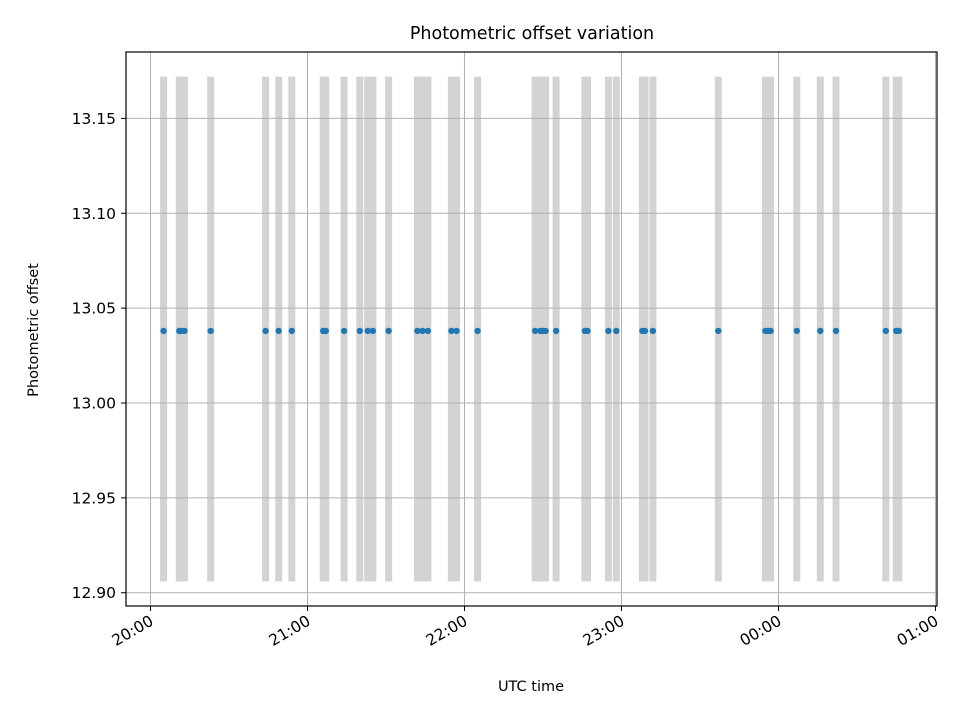 This screenshot has height=720, width=960. I want to click on y-tick-label: 13.00, so click(94, 403).